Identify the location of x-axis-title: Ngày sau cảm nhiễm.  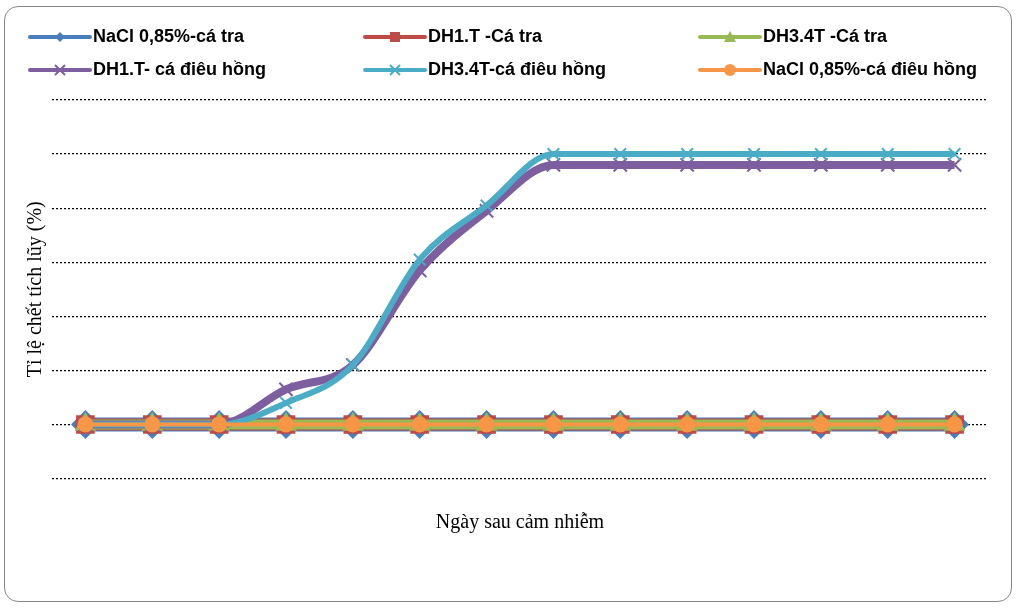
(520, 522).